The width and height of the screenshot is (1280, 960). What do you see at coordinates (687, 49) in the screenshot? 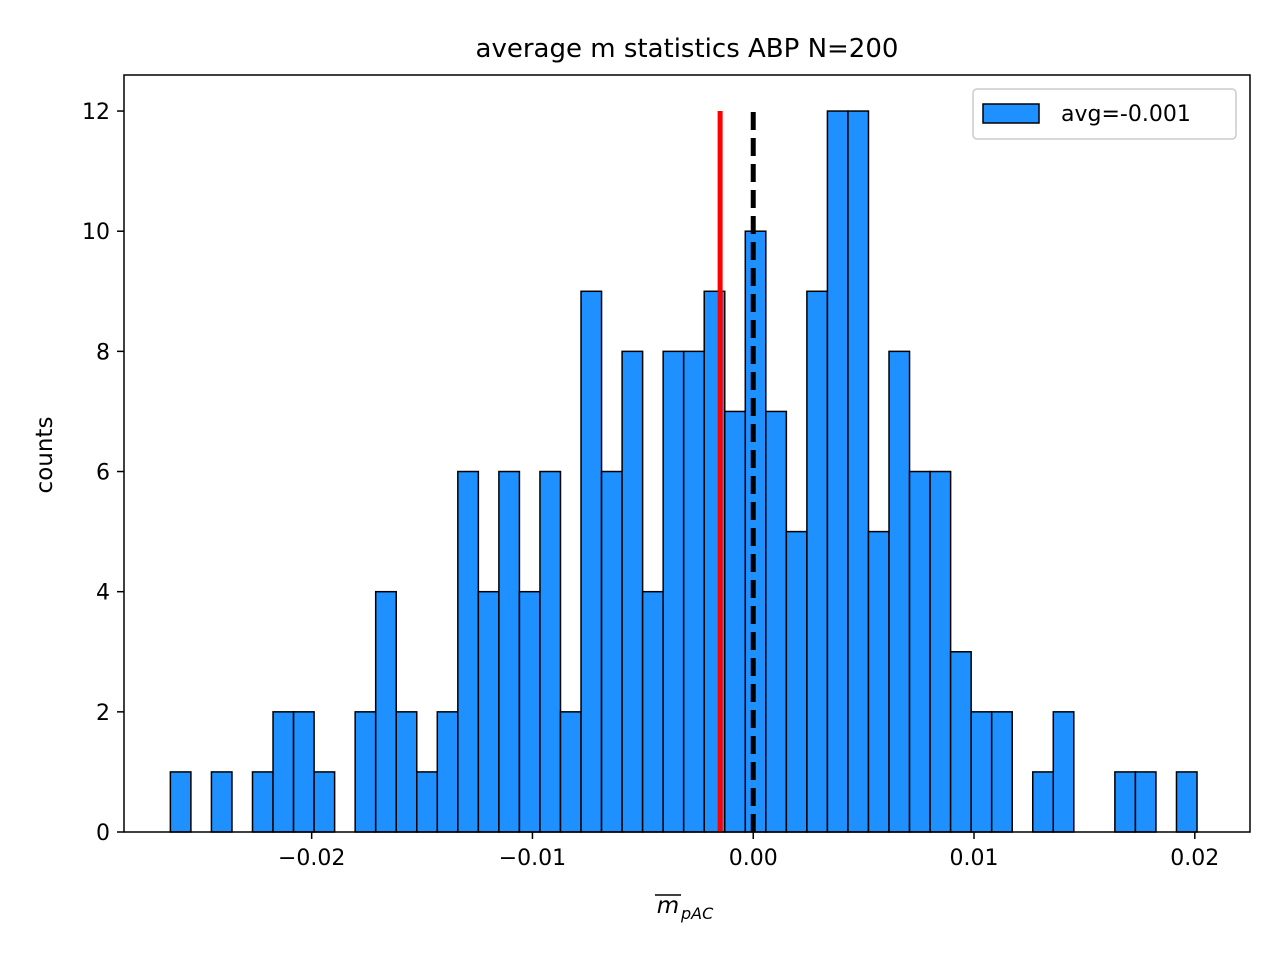
I see `chart-title: average m statistics ABP N=200` at bounding box center [687, 49].